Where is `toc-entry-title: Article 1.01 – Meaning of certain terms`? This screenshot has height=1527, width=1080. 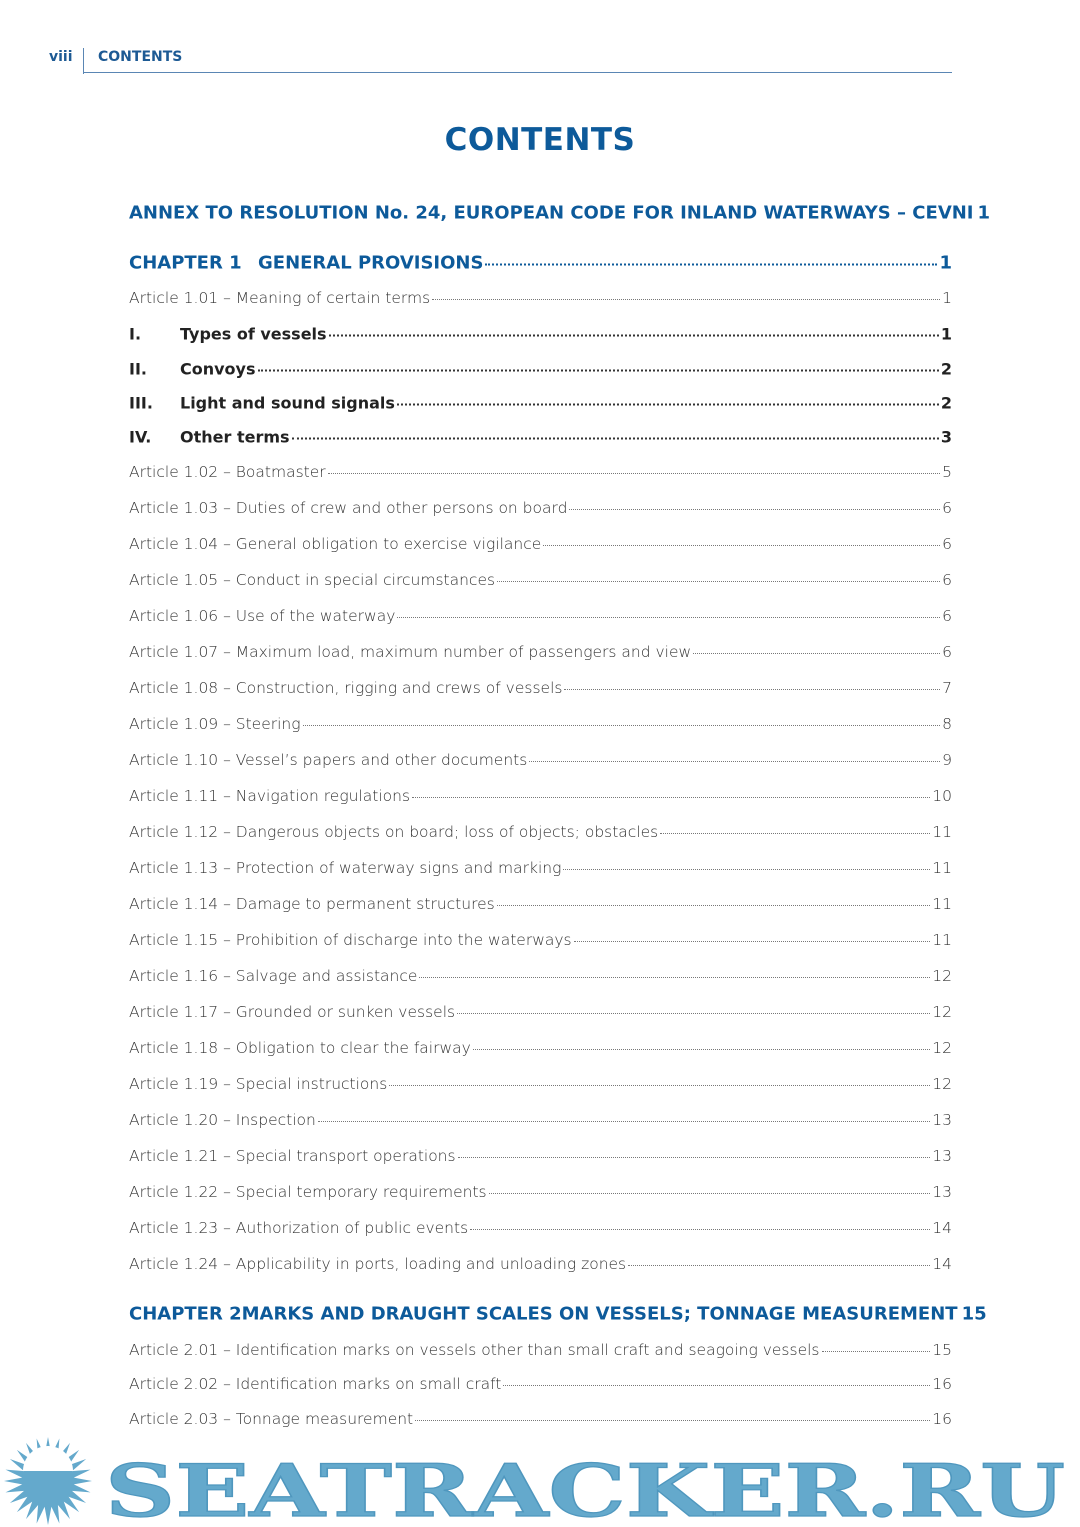 toc-entry-title: Article 1.01 – Meaning of certain terms is located at coordinates (280, 298).